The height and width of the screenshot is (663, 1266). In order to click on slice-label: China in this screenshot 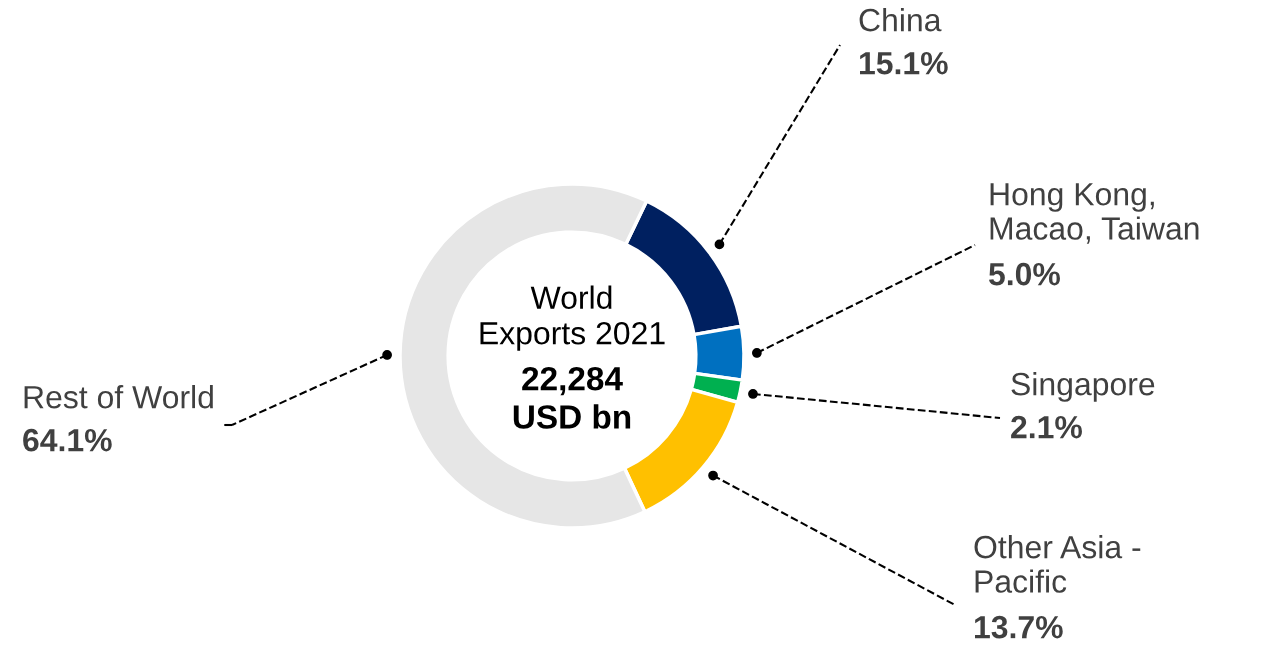, I will do `click(900, 20)`.